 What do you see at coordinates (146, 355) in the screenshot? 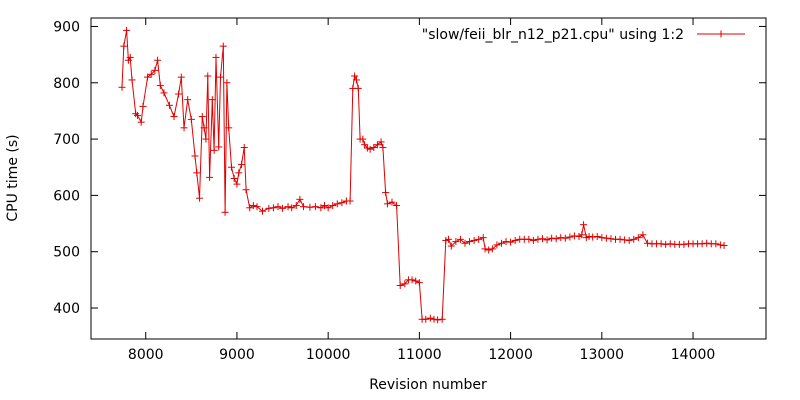
I see `x-tick-label: 8000` at bounding box center [146, 355].